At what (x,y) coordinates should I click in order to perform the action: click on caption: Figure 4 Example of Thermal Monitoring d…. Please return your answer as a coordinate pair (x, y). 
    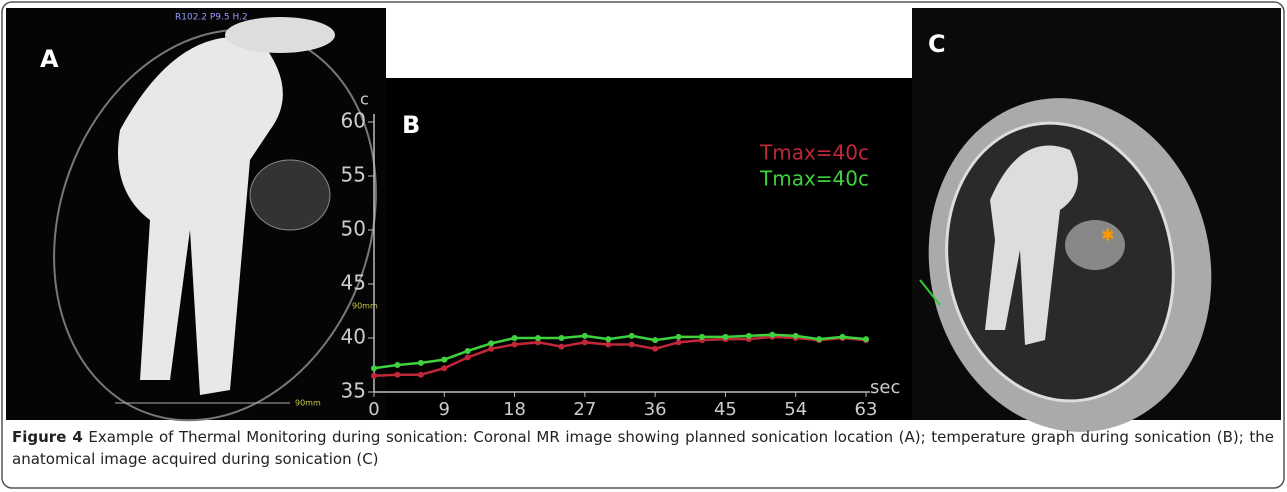
    Looking at the image, I should click on (643, 448).